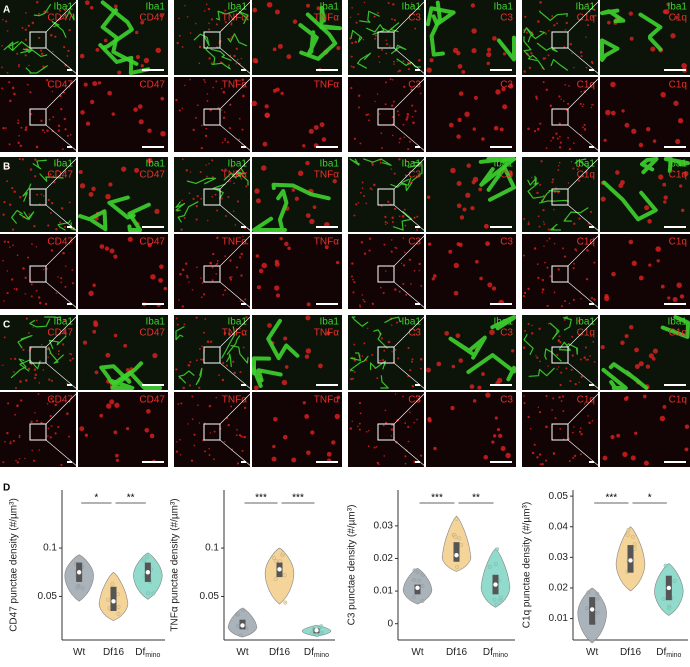  What do you see at coordinates (559, 618) in the screenshot?
I see `y-tick-label: 0.01` at bounding box center [559, 618].